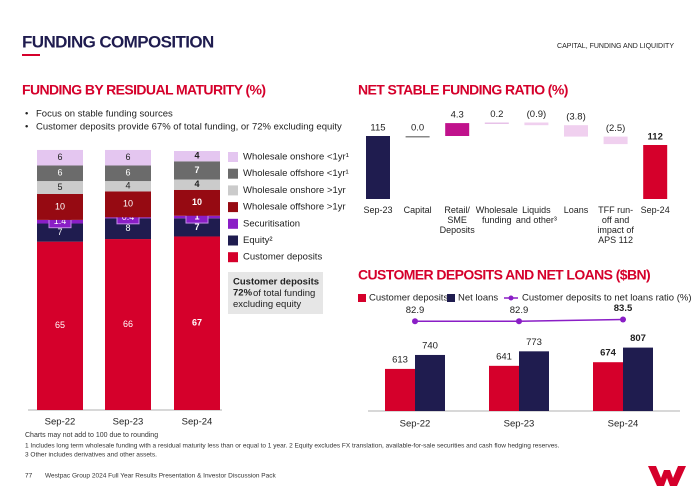 The height and width of the screenshot is (494, 700). What do you see at coordinates (608, 353) in the screenshot?
I see `value-label: 674` at bounding box center [608, 353].